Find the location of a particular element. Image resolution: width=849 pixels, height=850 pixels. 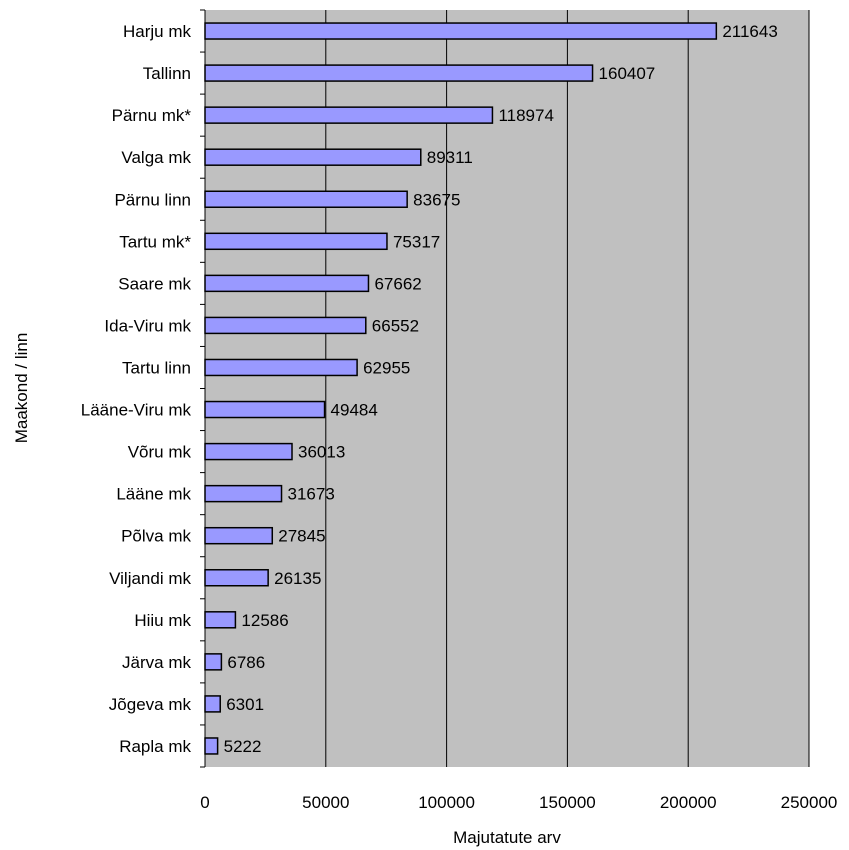

value-label: 75317 is located at coordinates (416, 241).